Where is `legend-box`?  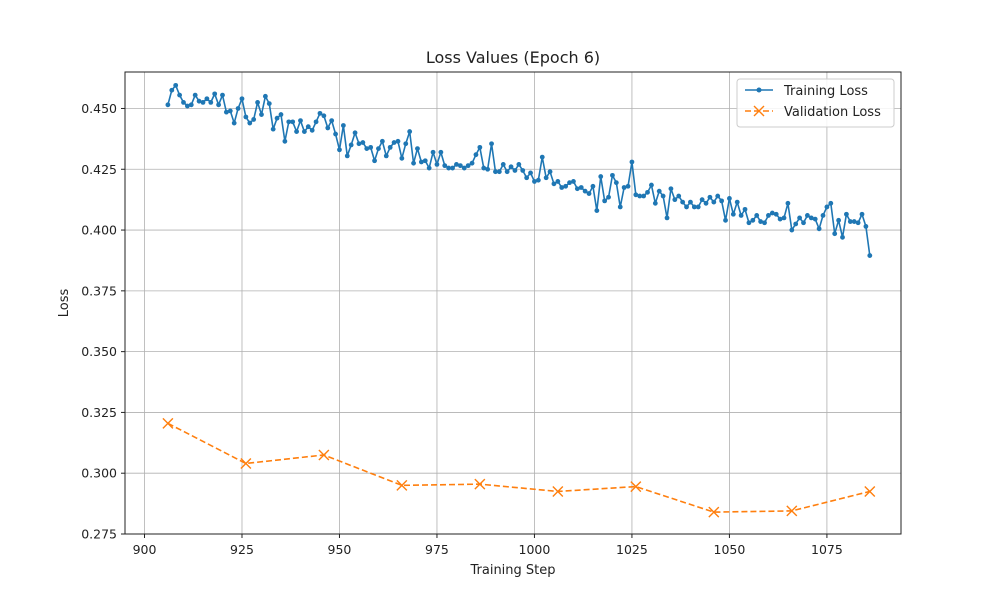 legend-box is located at coordinates (815, 103).